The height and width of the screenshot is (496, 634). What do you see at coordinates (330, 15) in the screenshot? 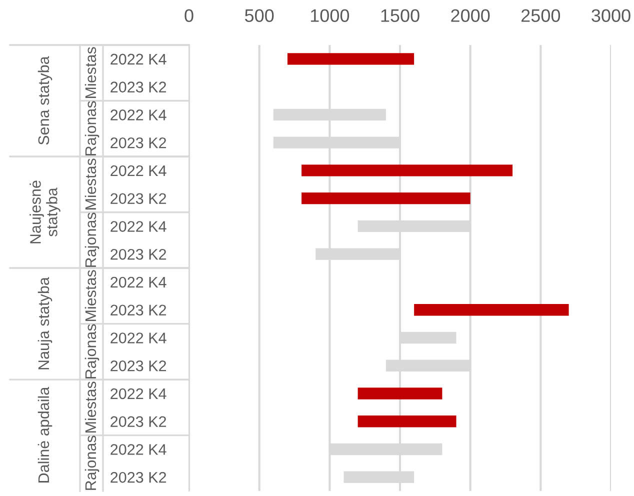
I see `x-tick-label: 1000` at bounding box center [330, 15].